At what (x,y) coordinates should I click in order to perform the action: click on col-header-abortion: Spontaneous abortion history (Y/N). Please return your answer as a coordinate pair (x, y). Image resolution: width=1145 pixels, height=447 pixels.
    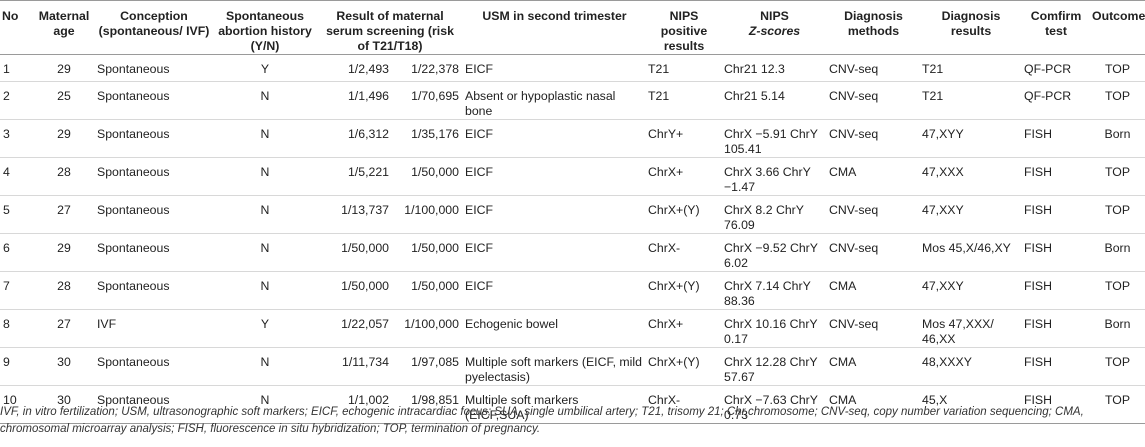
    Looking at the image, I should click on (265, 27).